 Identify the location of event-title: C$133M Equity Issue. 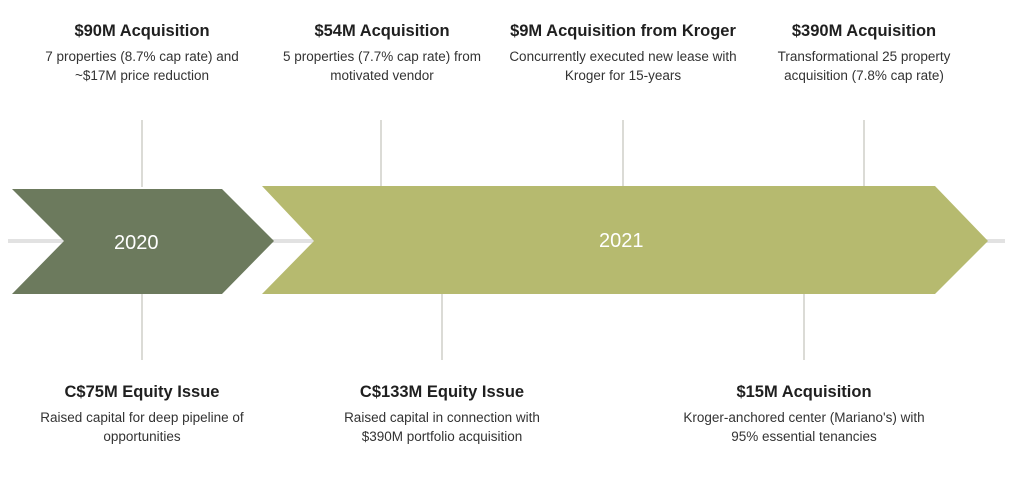
(442, 392).